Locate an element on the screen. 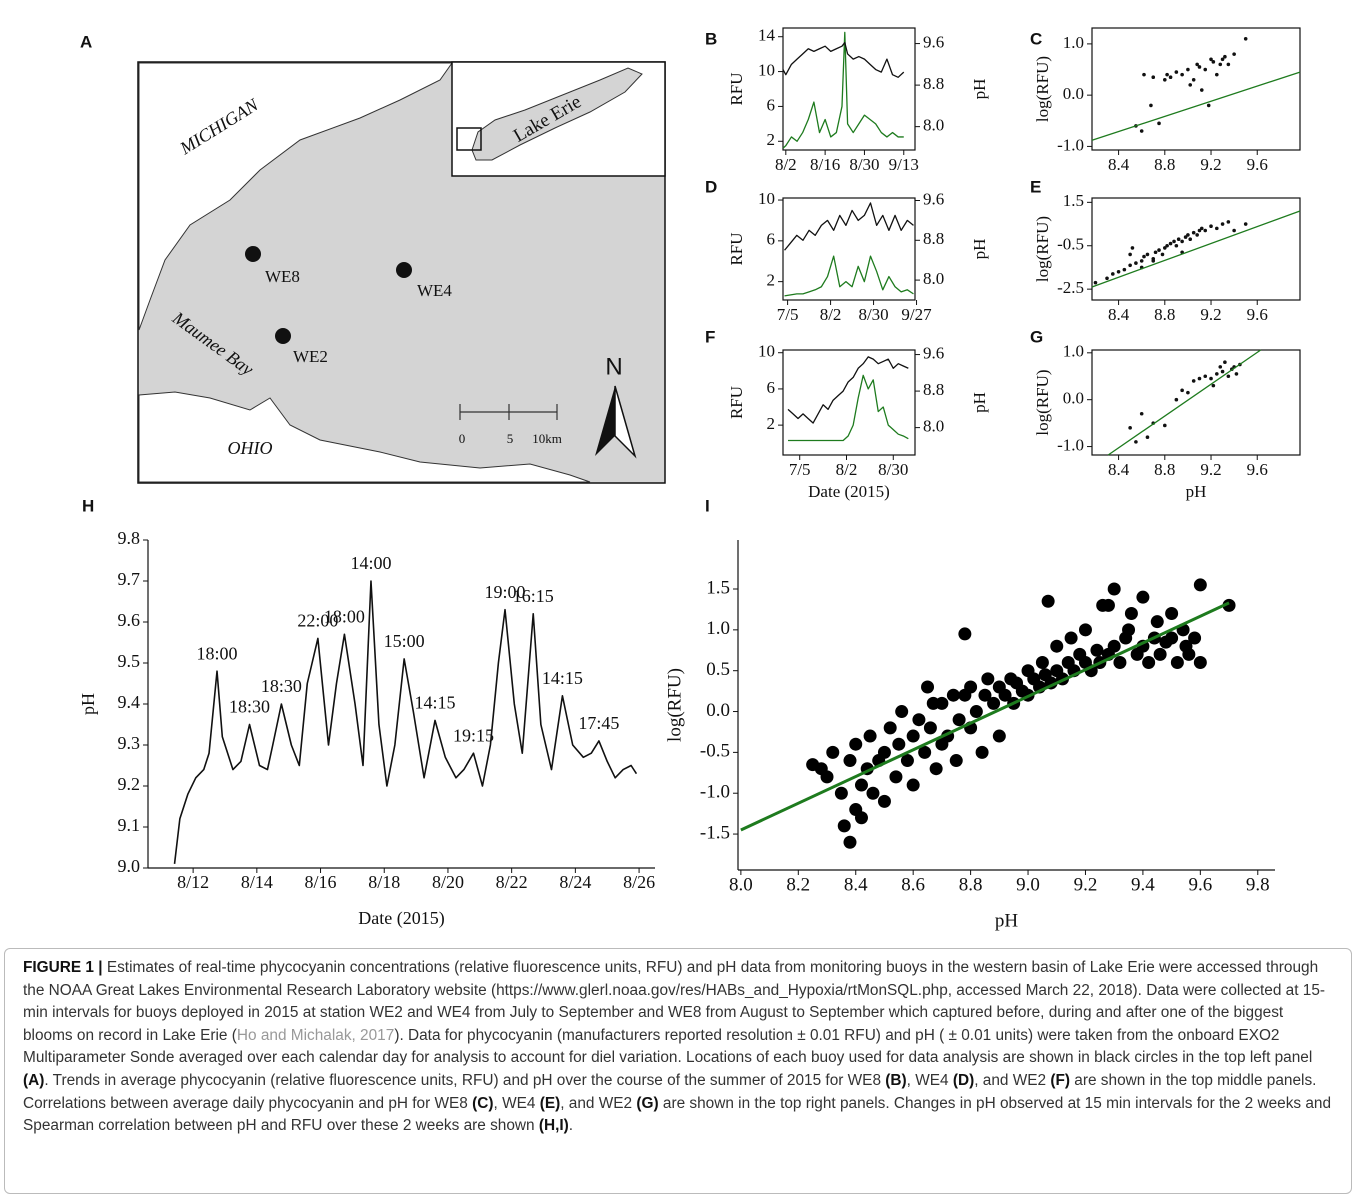  scale-bar is located at coordinates (508, 412).